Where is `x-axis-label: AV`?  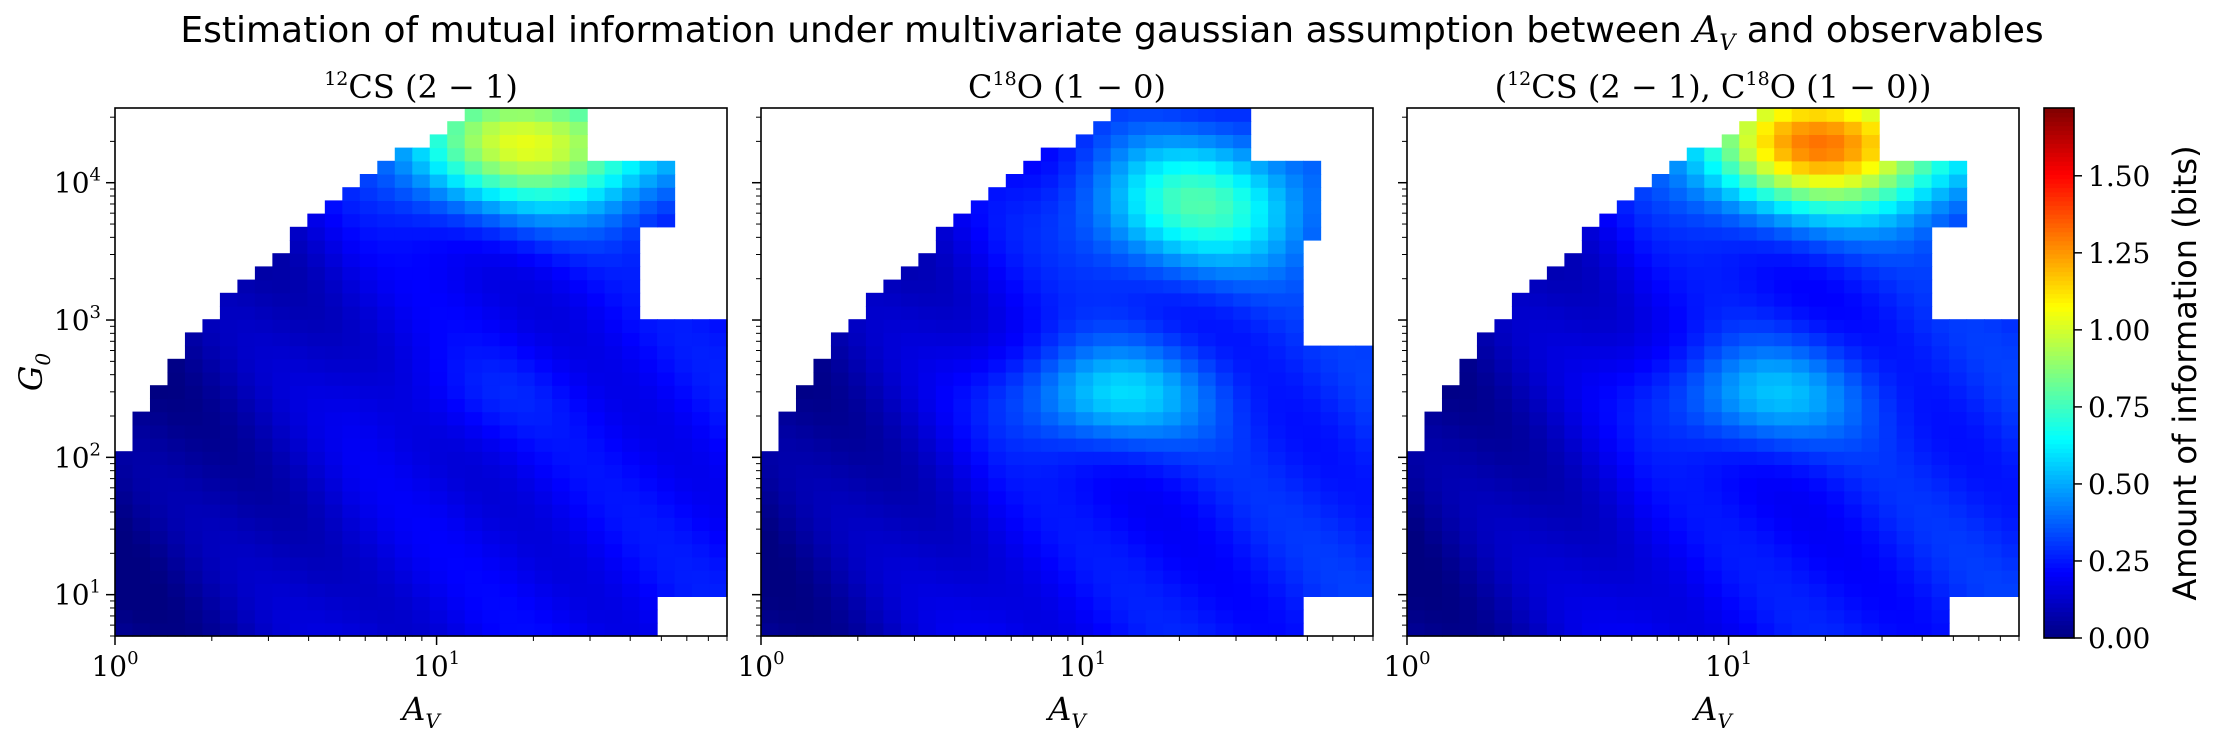 x-axis-label: AV is located at coordinates (420, 711).